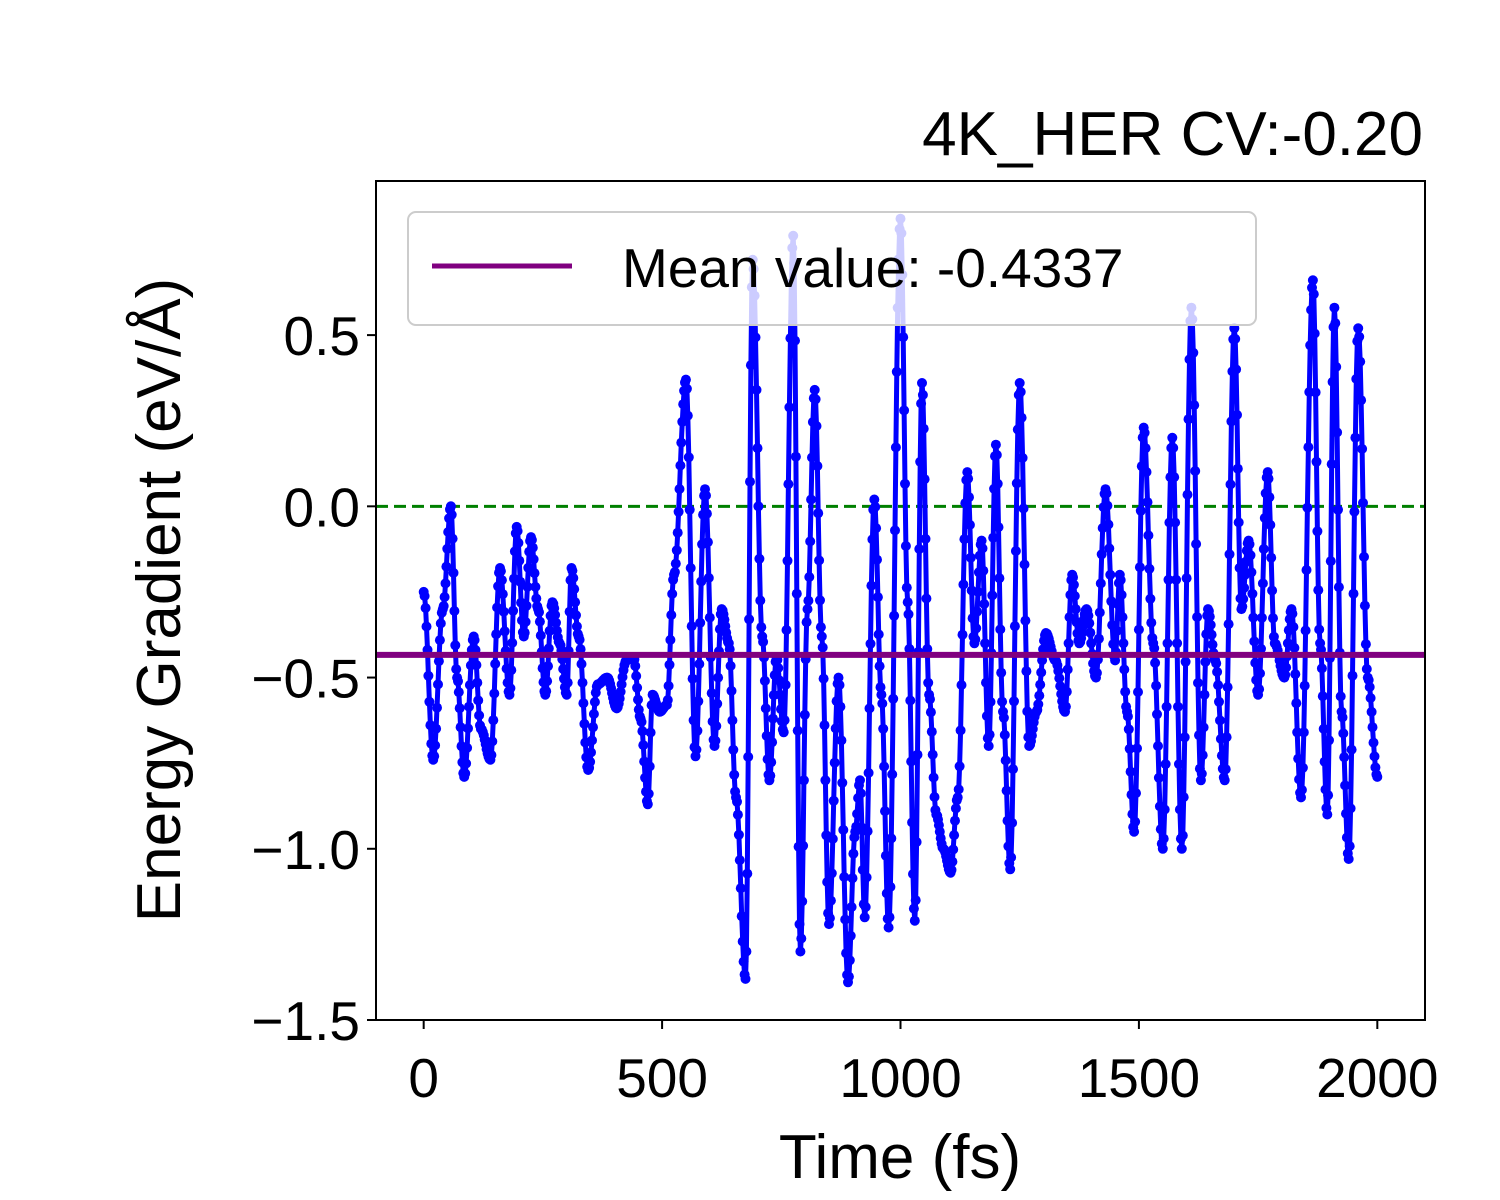  What do you see at coordinates (1139, 1078) in the screenshot?
I see `x-tick-label: 1500` at bounding box center [1139, 1078].